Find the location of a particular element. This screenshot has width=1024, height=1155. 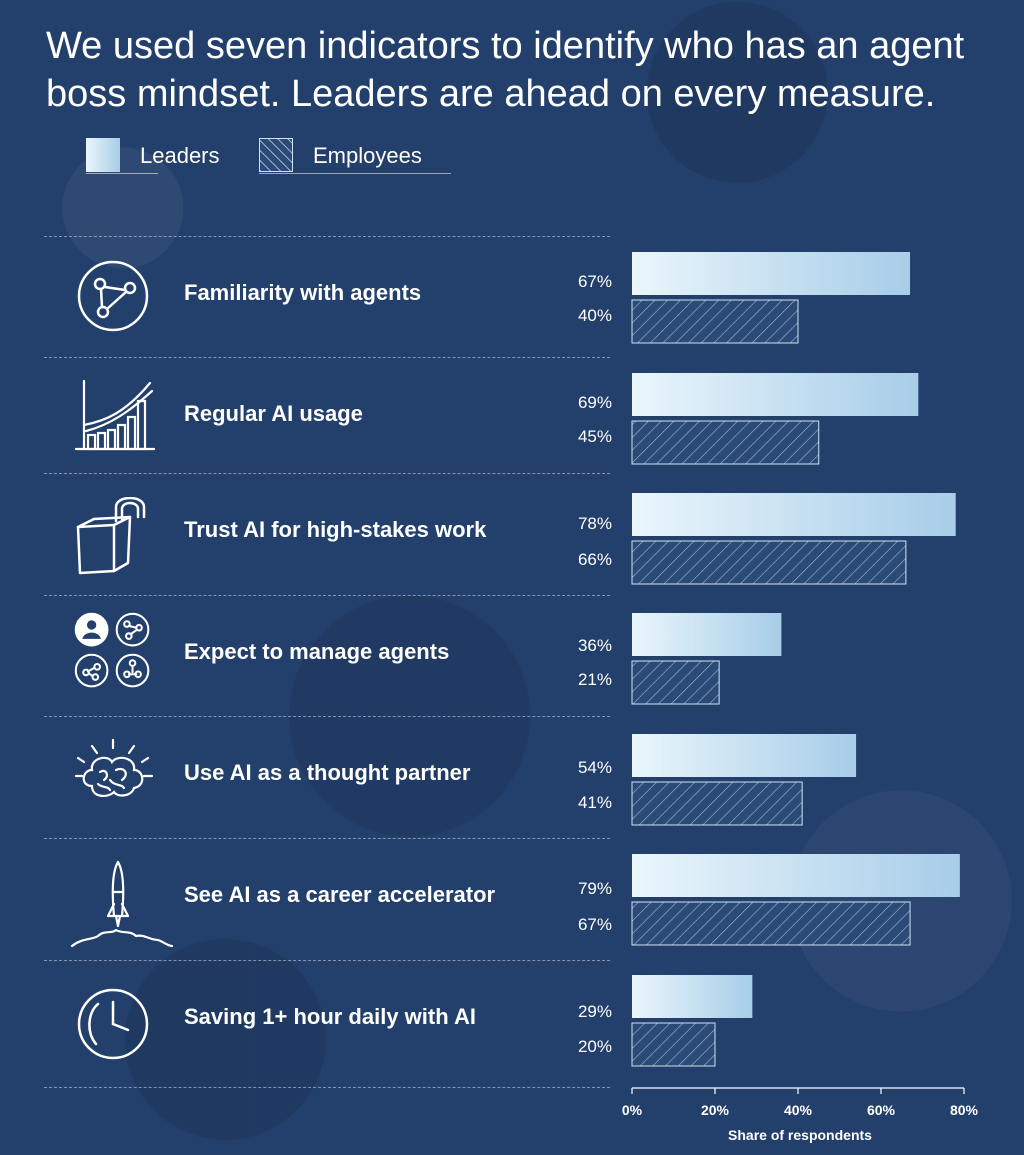

indicator-row: Familiarity with agents is located at coordinates (327, 296).